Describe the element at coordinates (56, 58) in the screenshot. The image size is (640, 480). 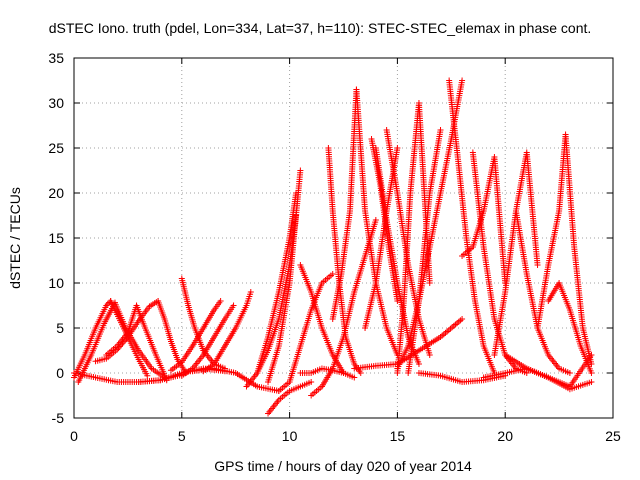
I see `y-tick-label: 35` at that location.